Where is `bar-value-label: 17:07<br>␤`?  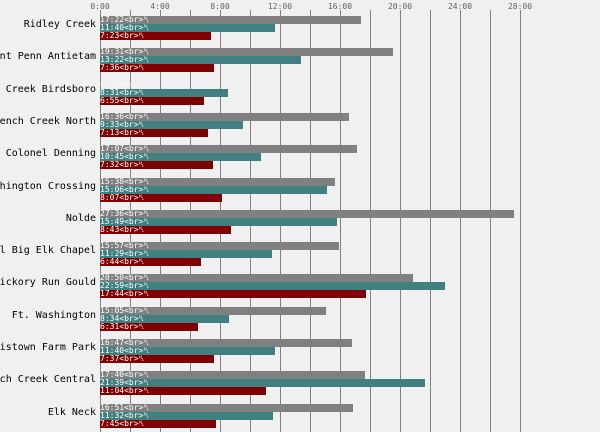
bar-value-label: 17:07<br>␤ is located at coordinates (125, 149).